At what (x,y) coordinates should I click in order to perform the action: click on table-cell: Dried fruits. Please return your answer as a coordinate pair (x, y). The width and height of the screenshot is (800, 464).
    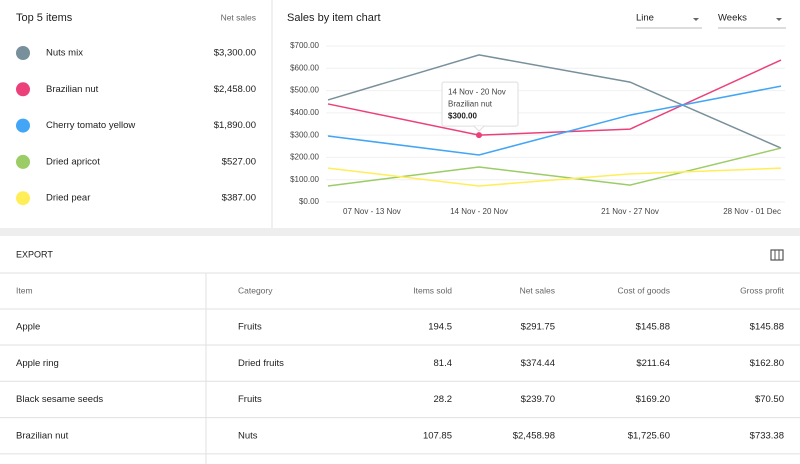
    Looking at the image, I should click on (261, 363).